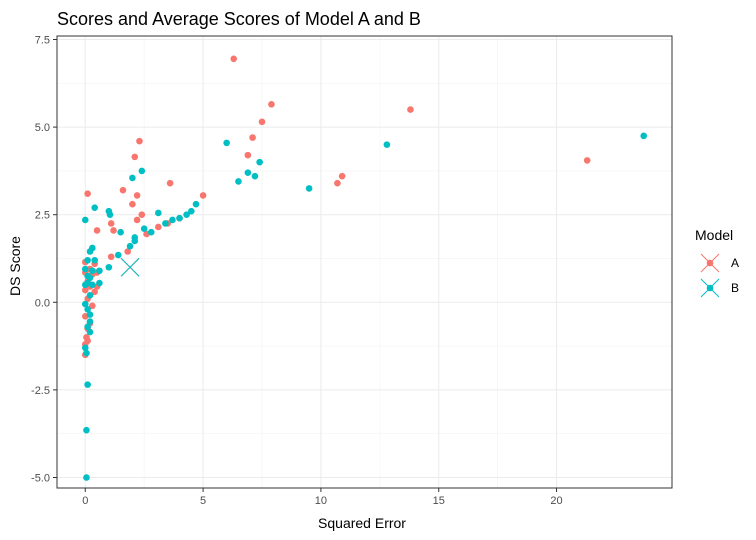 Image resolution: width=756 pixels, height=540 pixels. Describe the element at coordinates (362, 523) in the screenshot. I see `x-axis-title: Squared Error` at that location.